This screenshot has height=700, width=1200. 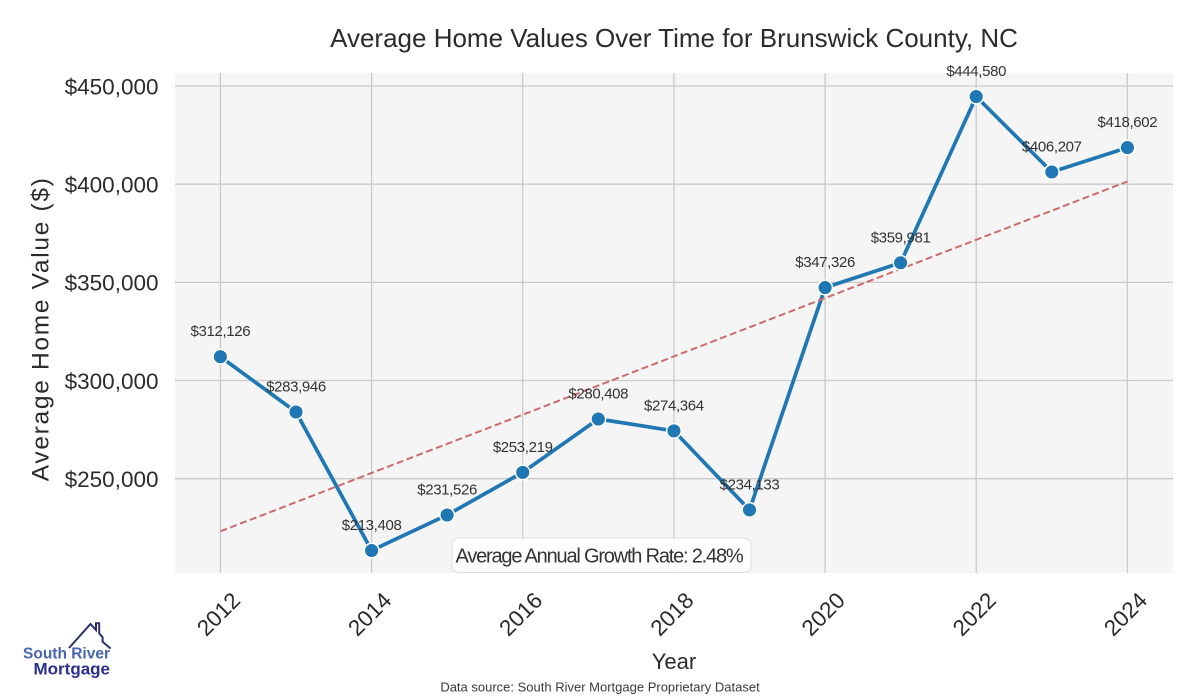 What do you see at coordinates (674, 405) in the screenshot?
I see `svg-text: $274,364` at bounding box center [674, 405].